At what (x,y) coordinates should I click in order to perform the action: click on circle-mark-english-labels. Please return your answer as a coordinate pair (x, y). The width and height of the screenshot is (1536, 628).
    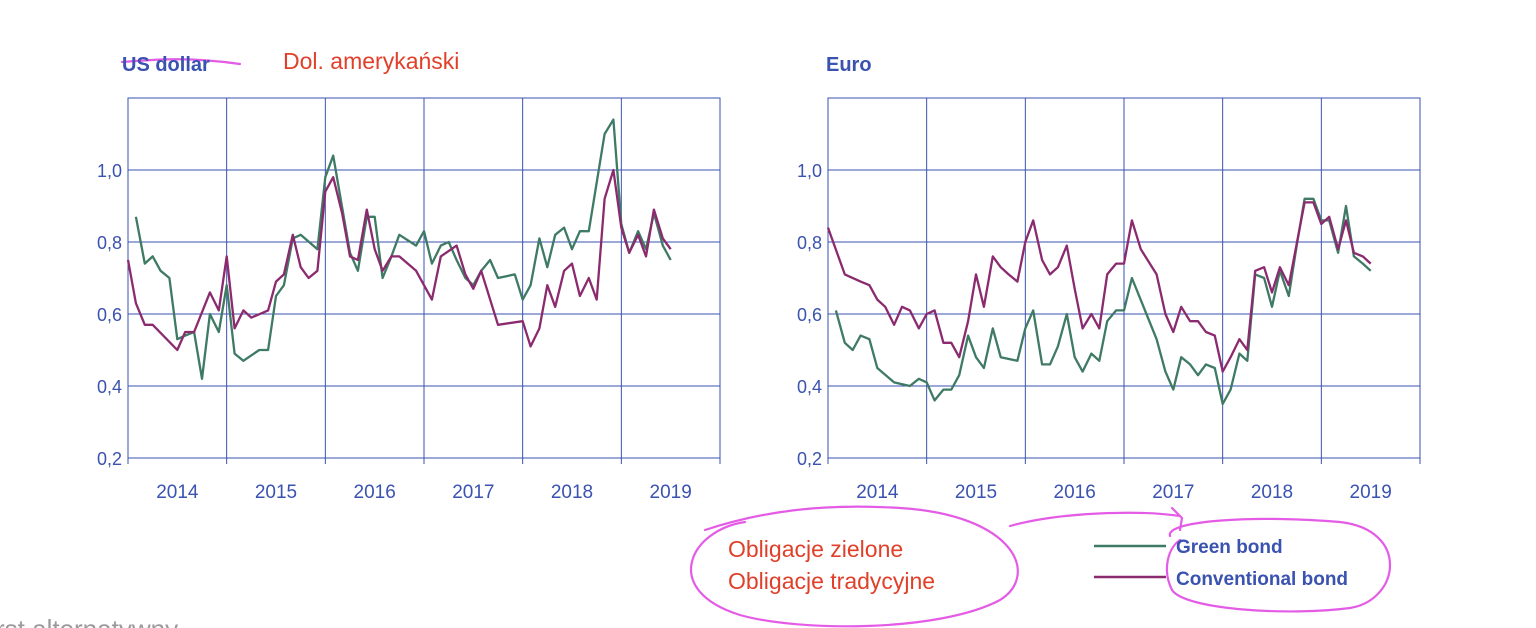
    Looking at the image, I should click on (1278, 565).